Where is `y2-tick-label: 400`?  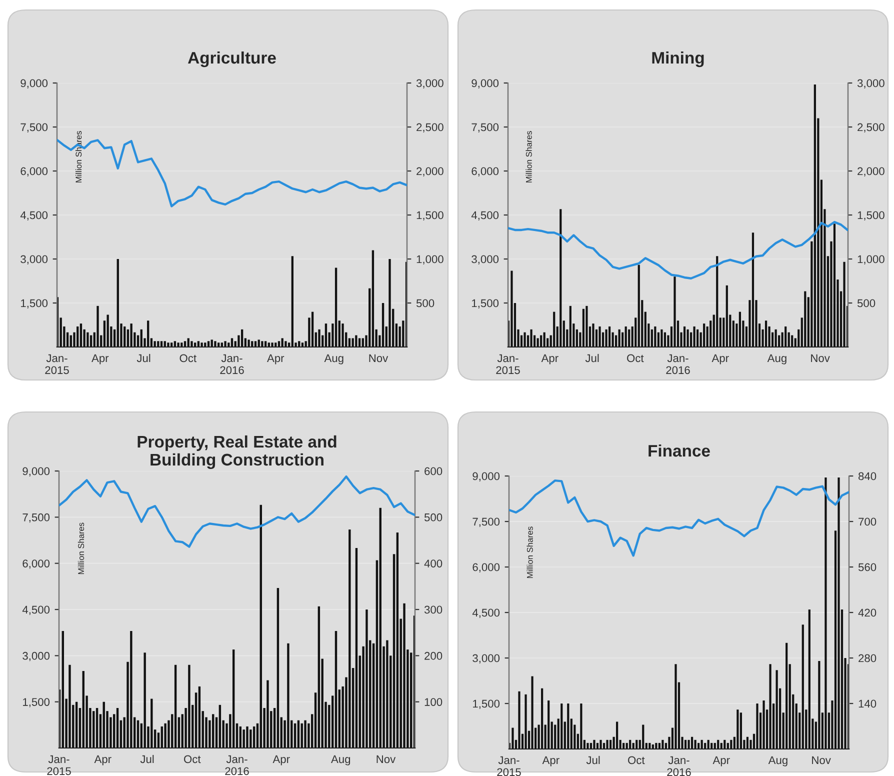 y2-tick-label: 400 is located at coordinates (433, 564).